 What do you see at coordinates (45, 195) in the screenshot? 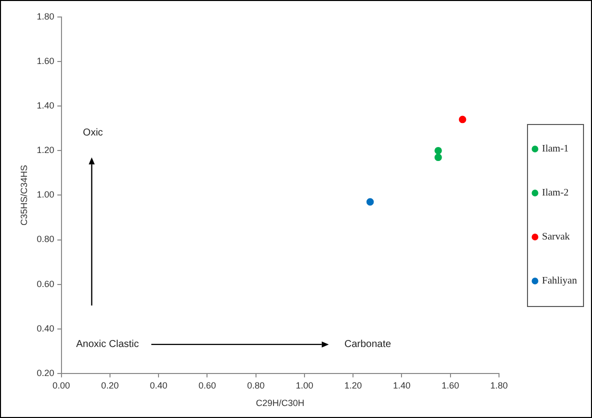
I see `y-tick-label: 1.00` at bounding box center [45, 195].